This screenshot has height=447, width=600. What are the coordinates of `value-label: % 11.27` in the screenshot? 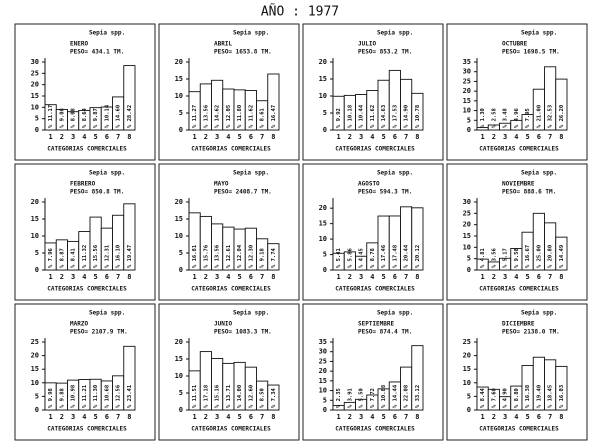 It's located at (195, 116).